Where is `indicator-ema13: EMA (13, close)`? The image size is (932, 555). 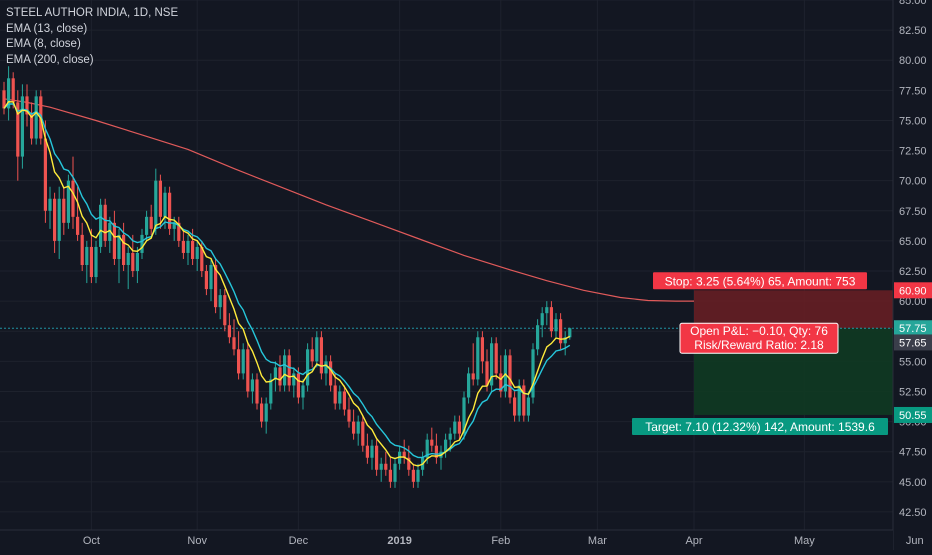 indicator-ema13: EMA (13, close) is located at coordinates (47, 28).